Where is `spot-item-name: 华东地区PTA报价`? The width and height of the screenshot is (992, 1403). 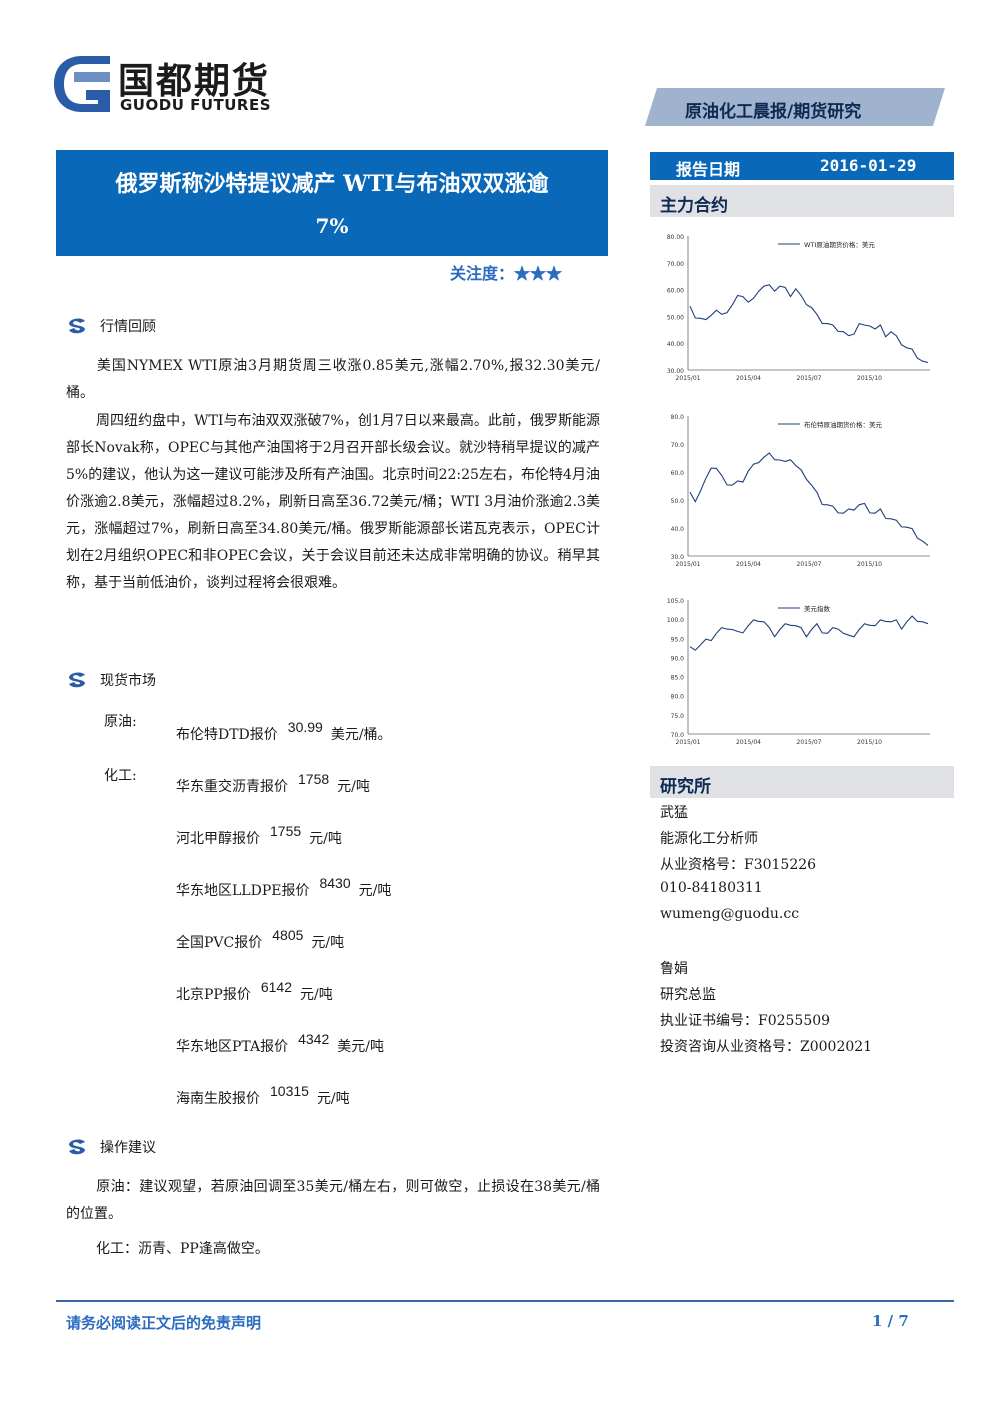
spot-item-name: 华东地区PTA报价 is located at coordinates (232, 1047).